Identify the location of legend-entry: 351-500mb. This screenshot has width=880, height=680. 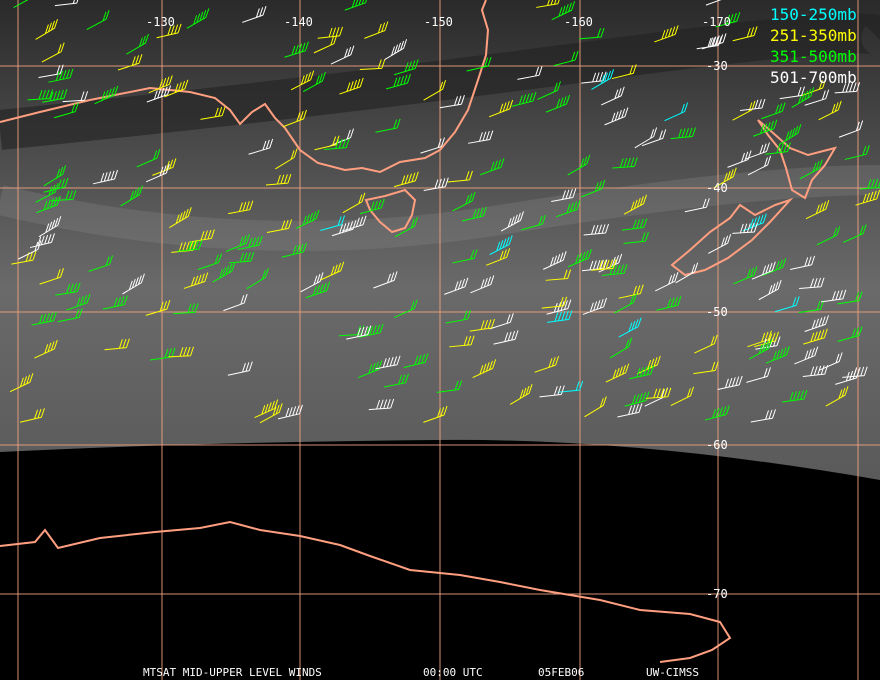
(813, 56).